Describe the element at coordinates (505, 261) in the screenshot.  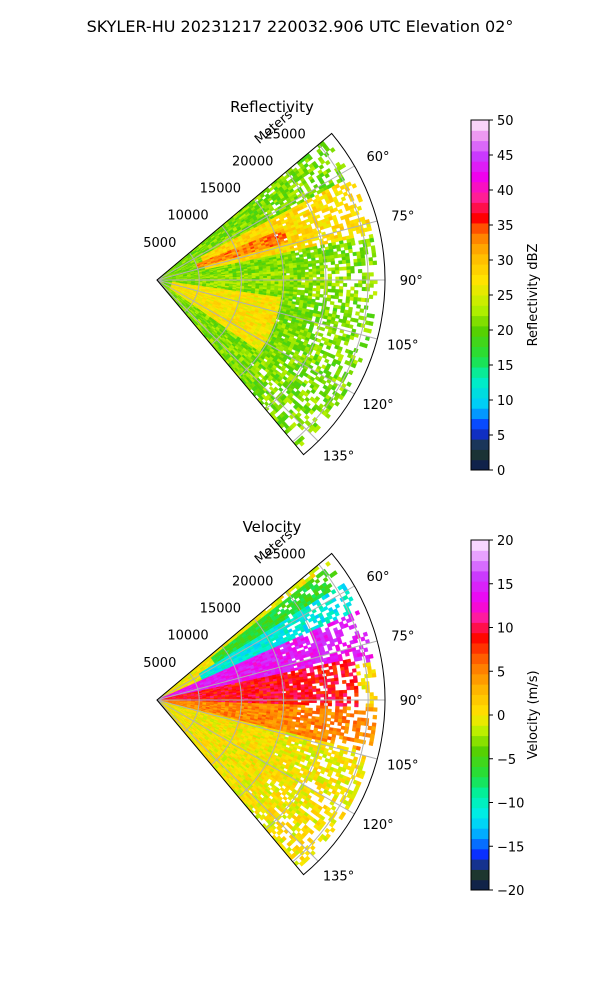
I see `colorbar-tick-label: 30` at that location.